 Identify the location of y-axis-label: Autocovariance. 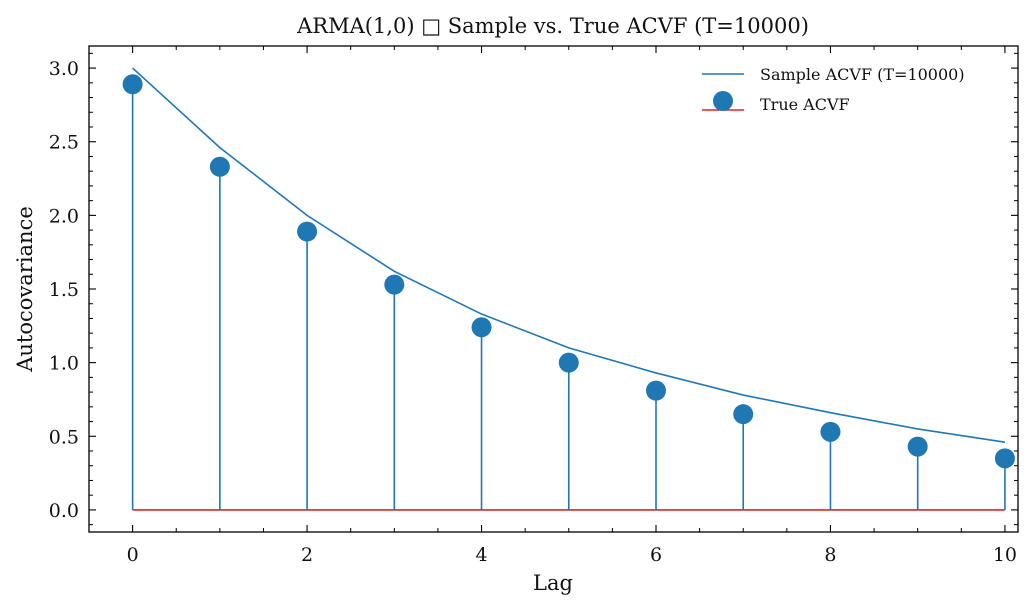
(25, 289).